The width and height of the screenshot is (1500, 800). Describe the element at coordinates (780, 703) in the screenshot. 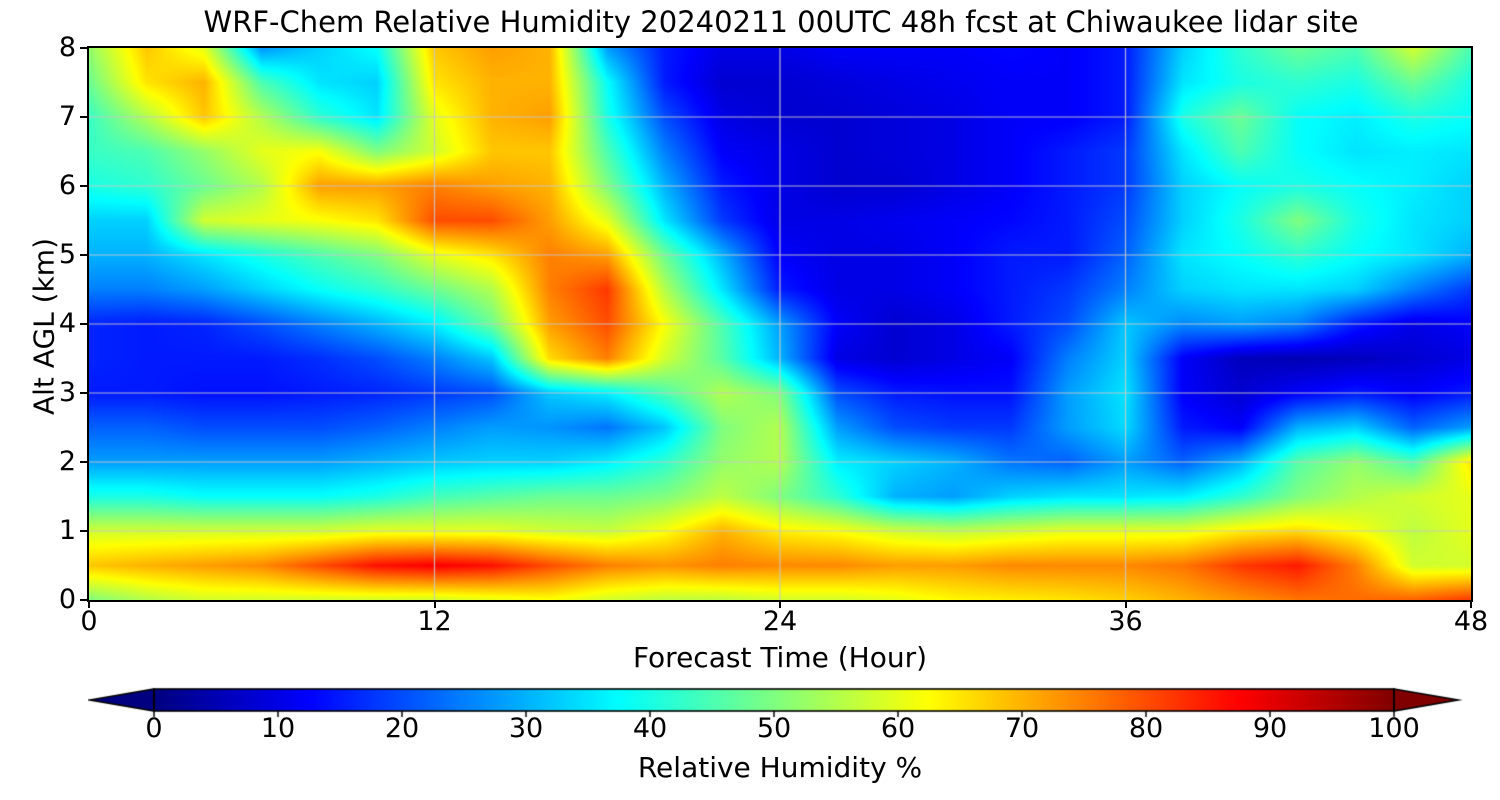

I see `colorbar-canvas` at that location.